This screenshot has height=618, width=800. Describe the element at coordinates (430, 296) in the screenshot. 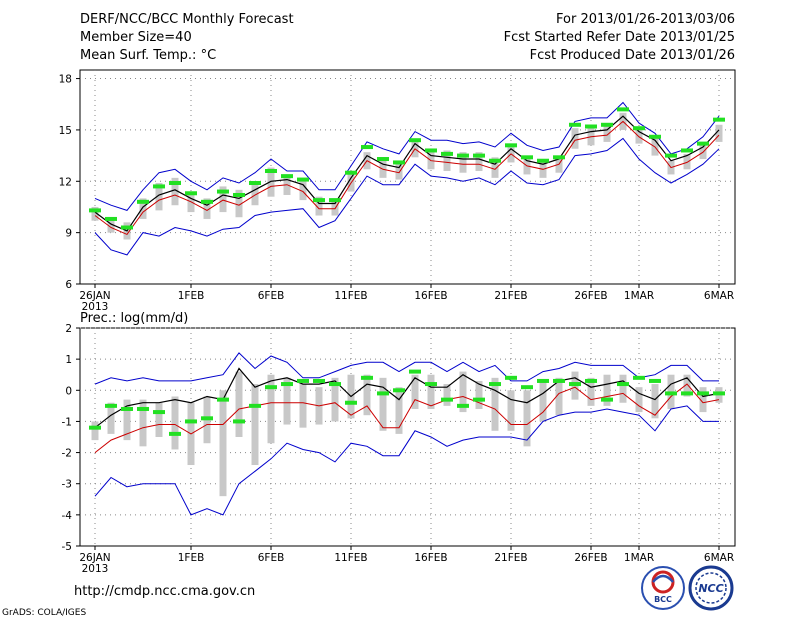

I see `temp-x-tick-label: 16FEB` at that location.